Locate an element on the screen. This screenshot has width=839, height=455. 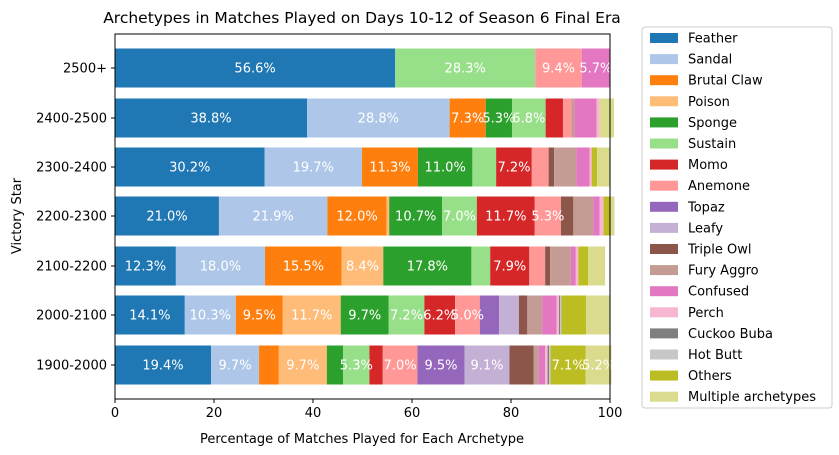
bar-value-label: 9.5% is located at coordinates (259, 316).